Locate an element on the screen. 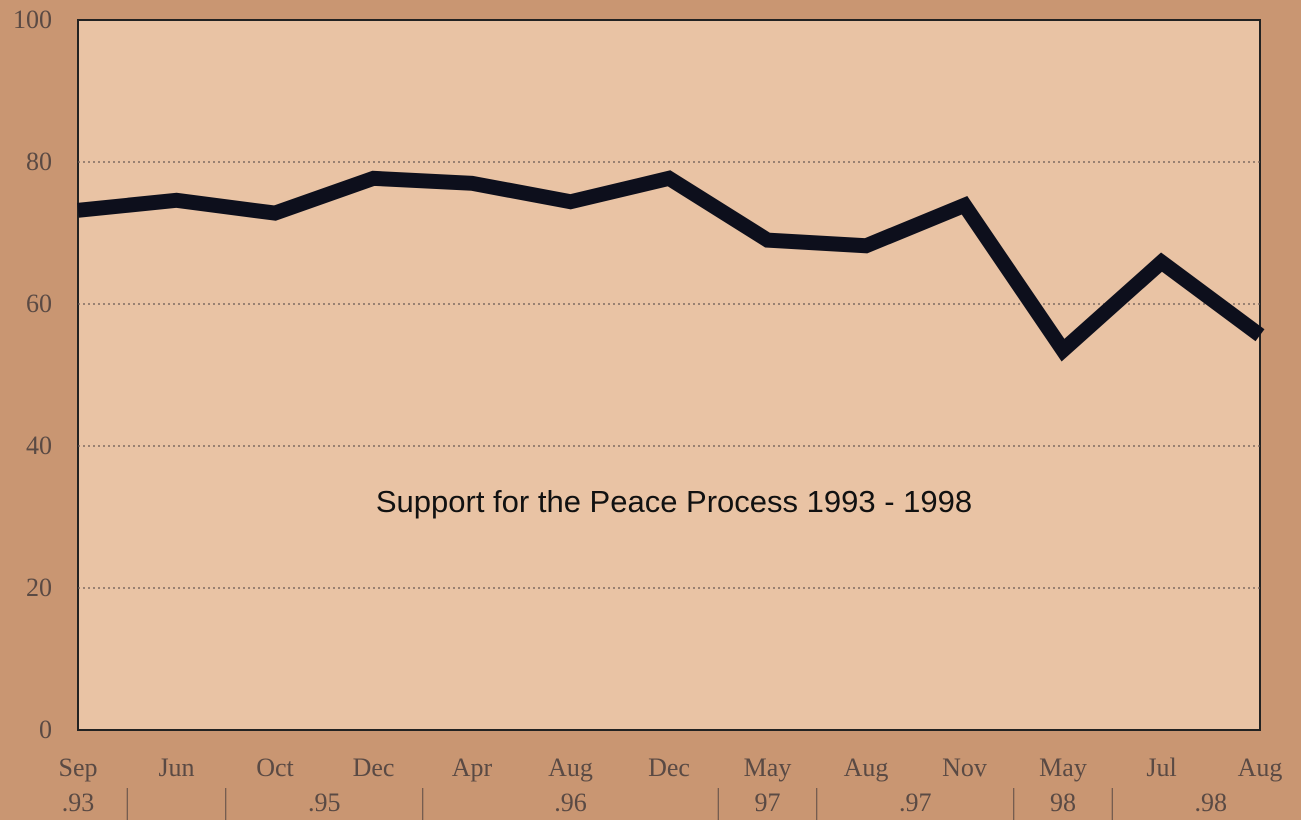 Image resolution: width=1301 pixels, height=820 pixels. y-tick-label: 20 is located at coordinates (39, 587).